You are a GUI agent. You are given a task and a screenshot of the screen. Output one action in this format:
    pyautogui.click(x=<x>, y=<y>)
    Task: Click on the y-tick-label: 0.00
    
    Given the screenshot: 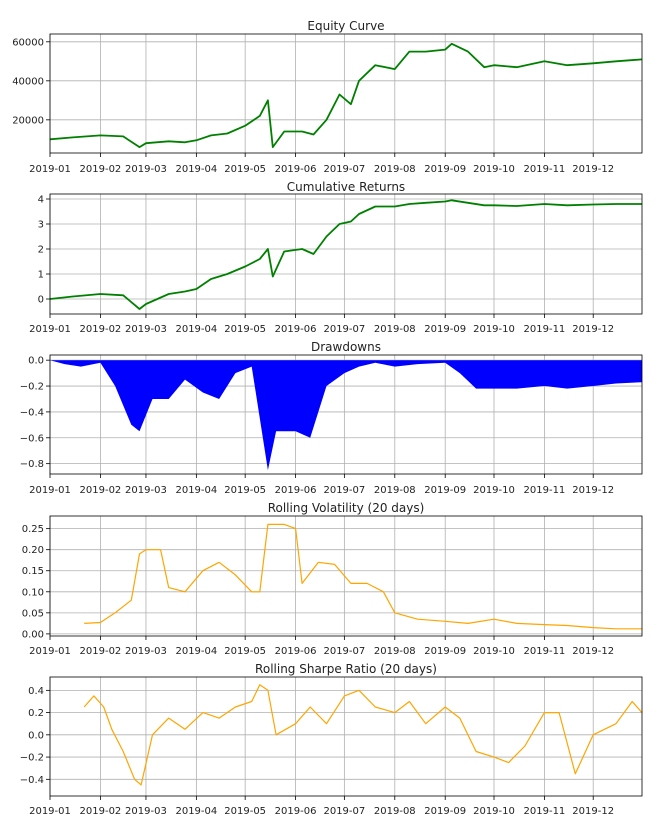 What is the action you would take?
    pyautogui.click(x=33, y=634)
    